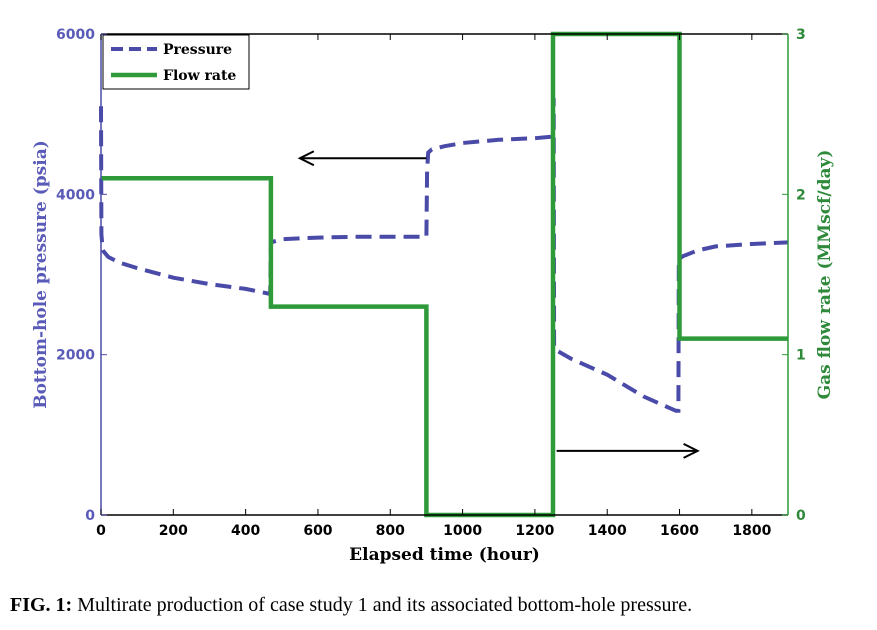  What do you see at coordinates (751, 531) in the screenshot?
I see `x-tick-label: 1800` at bounding box center [751, 531].